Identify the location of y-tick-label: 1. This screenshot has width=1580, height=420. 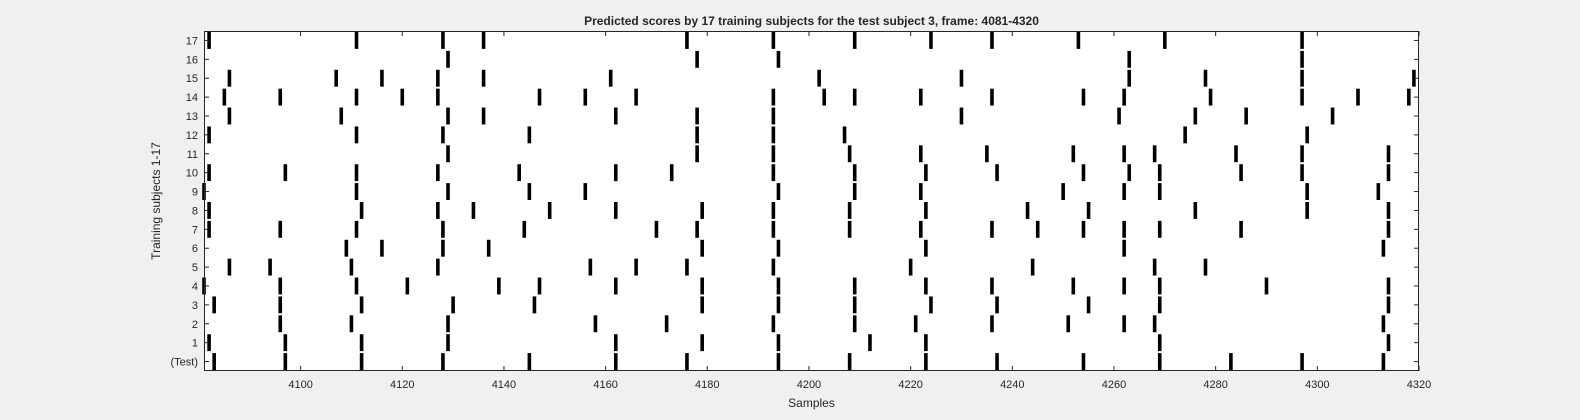
(195, 344).